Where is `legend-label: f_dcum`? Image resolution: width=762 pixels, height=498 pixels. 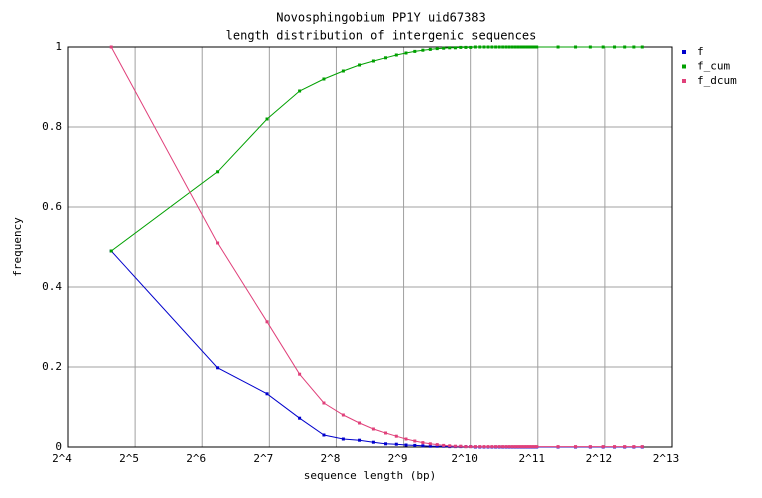 legend-label: f_dcum is located at coordinates (717, 80).